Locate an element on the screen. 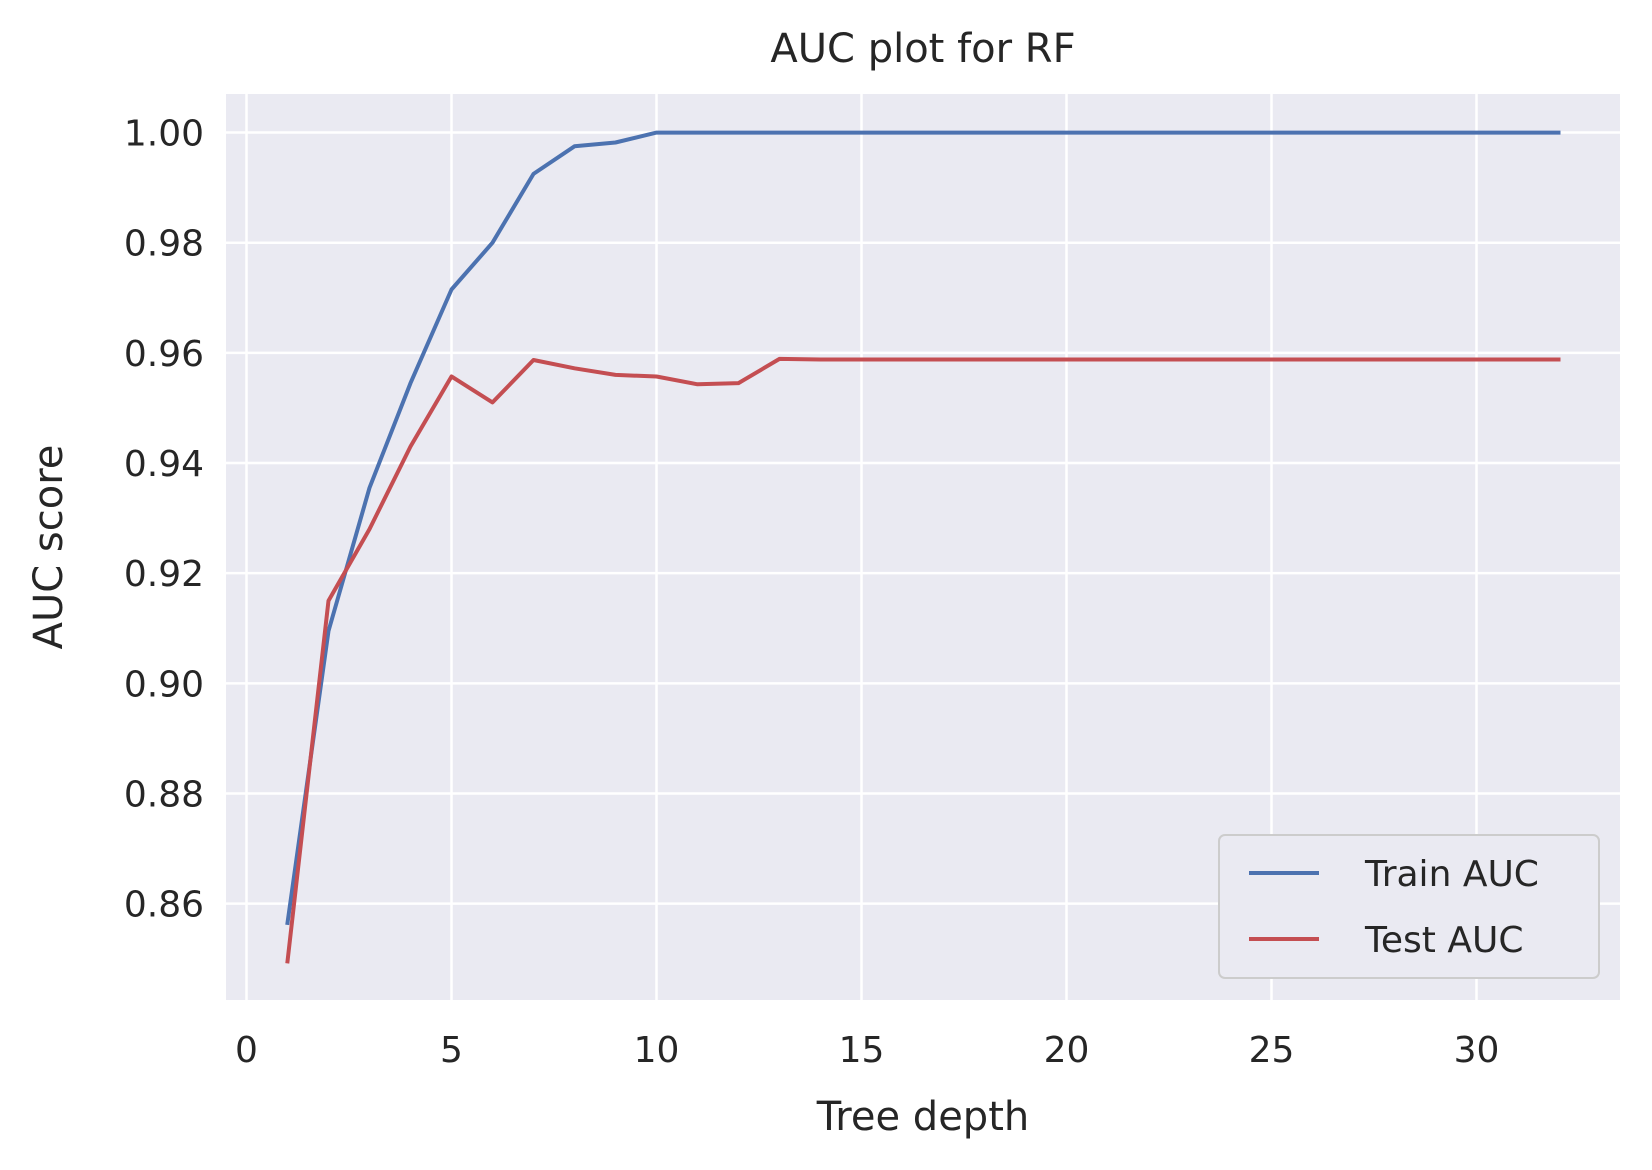 The height and width of the screenshot is (1170, 1652). legend-frame is located at coordinates (1409, 906).